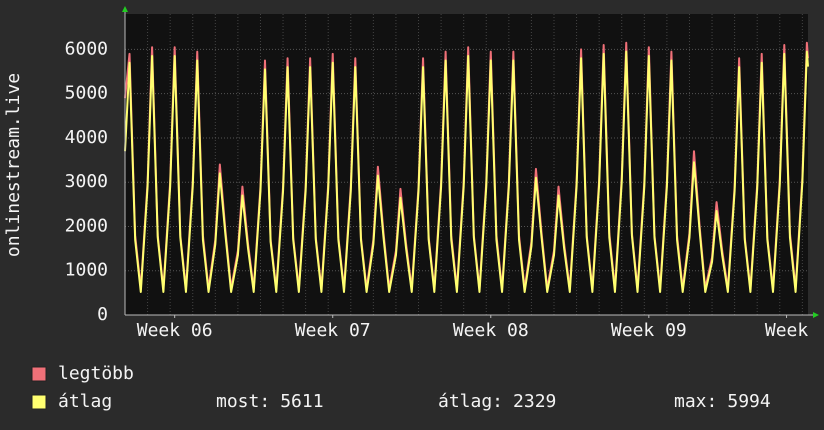  Describe the element at coordinates (96, 373) in the screenshot. I see `legend-label: legtöbb` at that location.